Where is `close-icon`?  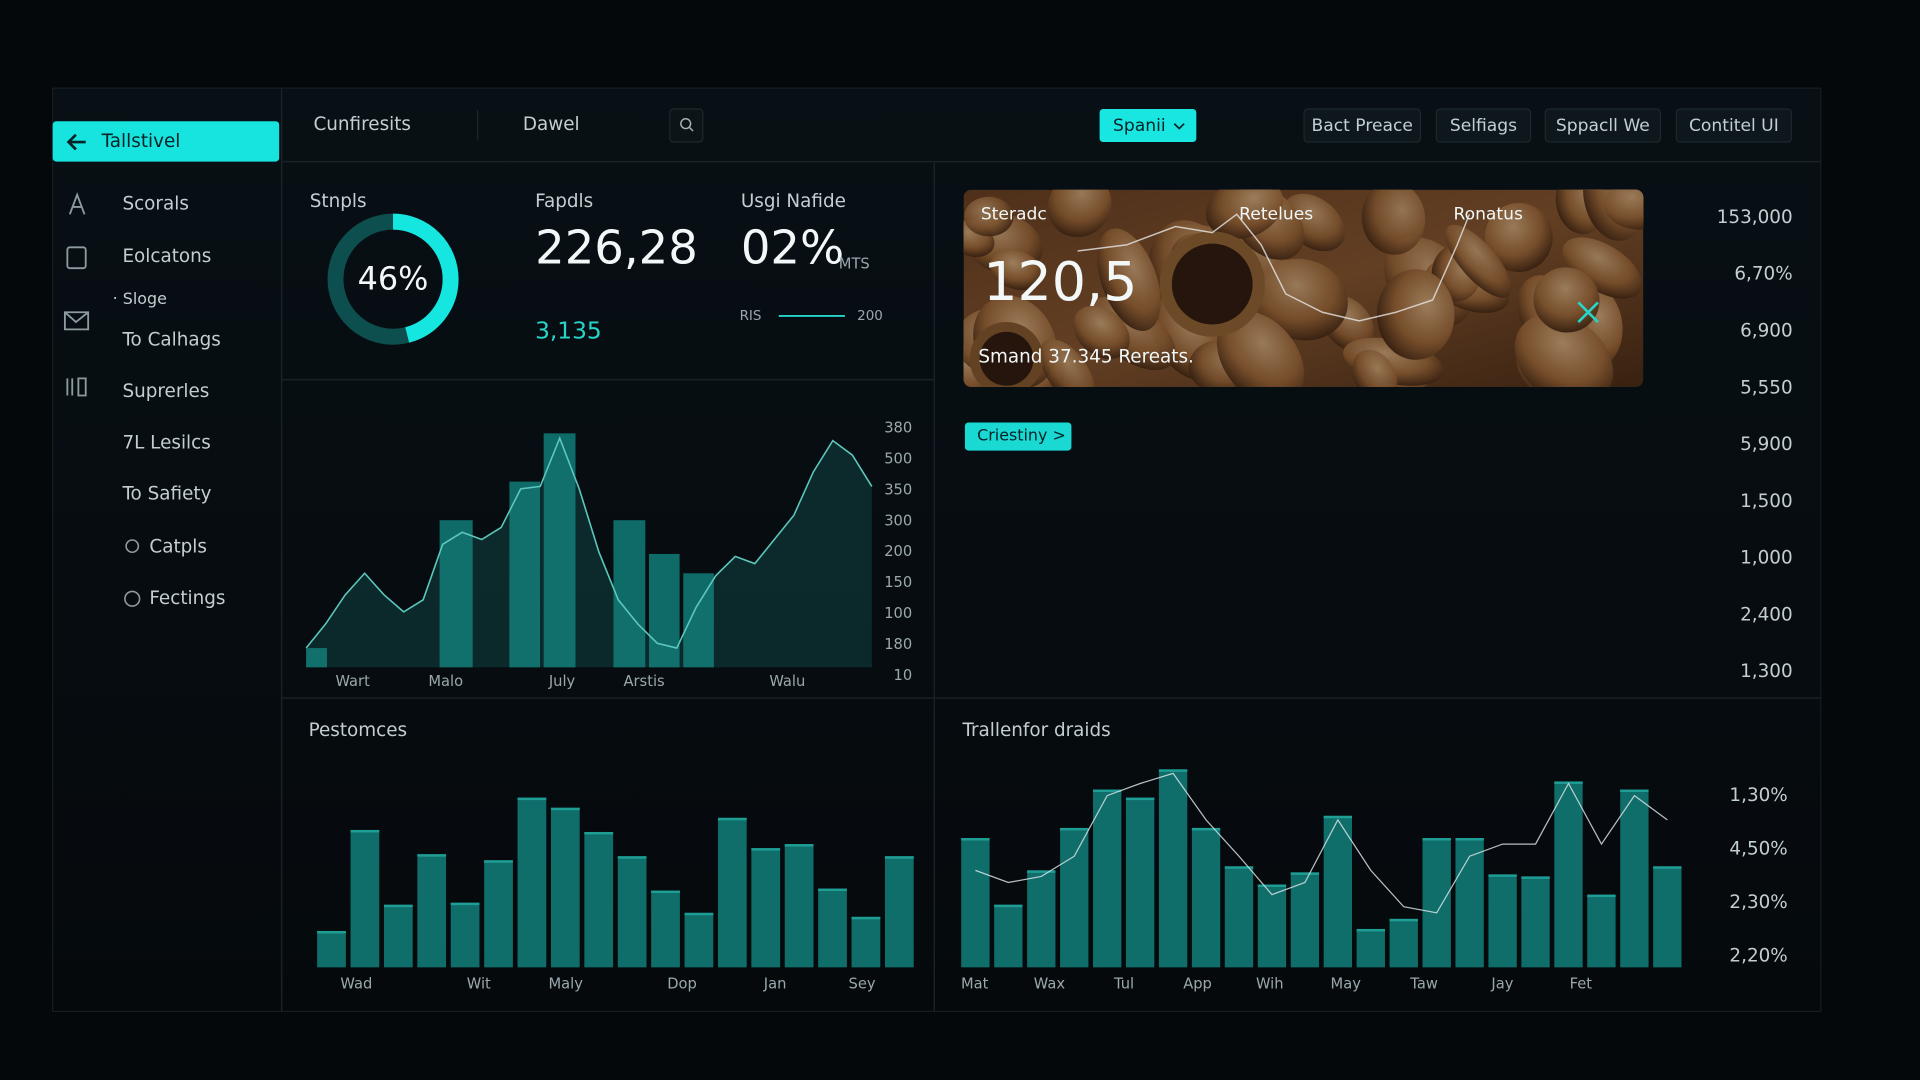 close-icon is located at coordinates (1588, 312).